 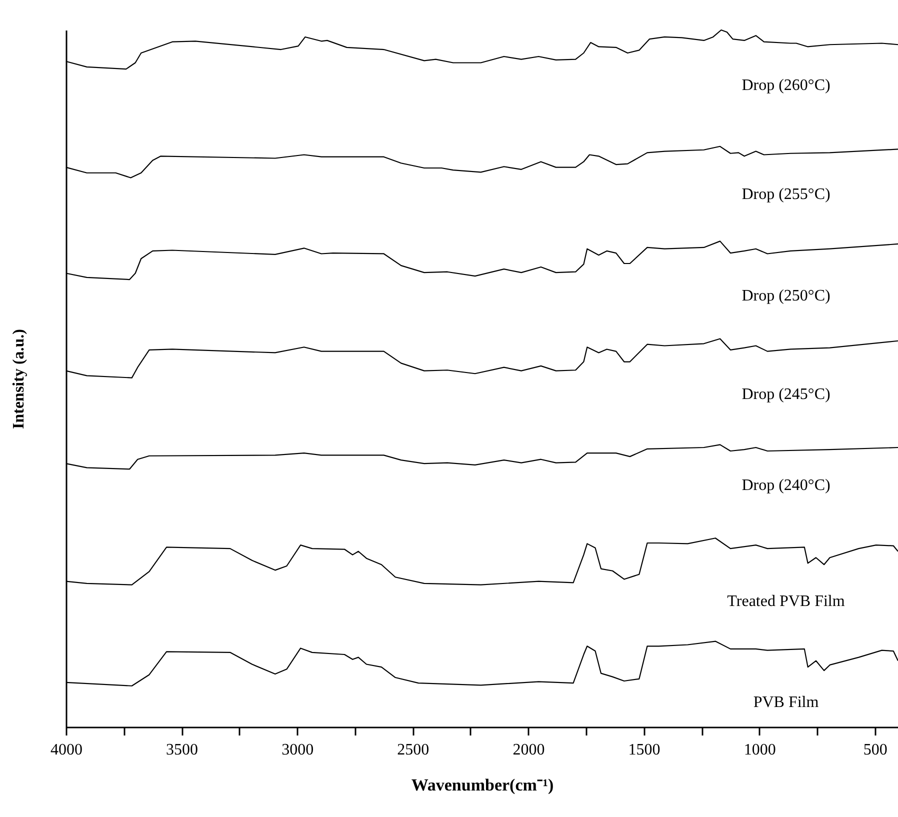 I want to click on text: Treated PVB Film, so click(x=786, y=601).